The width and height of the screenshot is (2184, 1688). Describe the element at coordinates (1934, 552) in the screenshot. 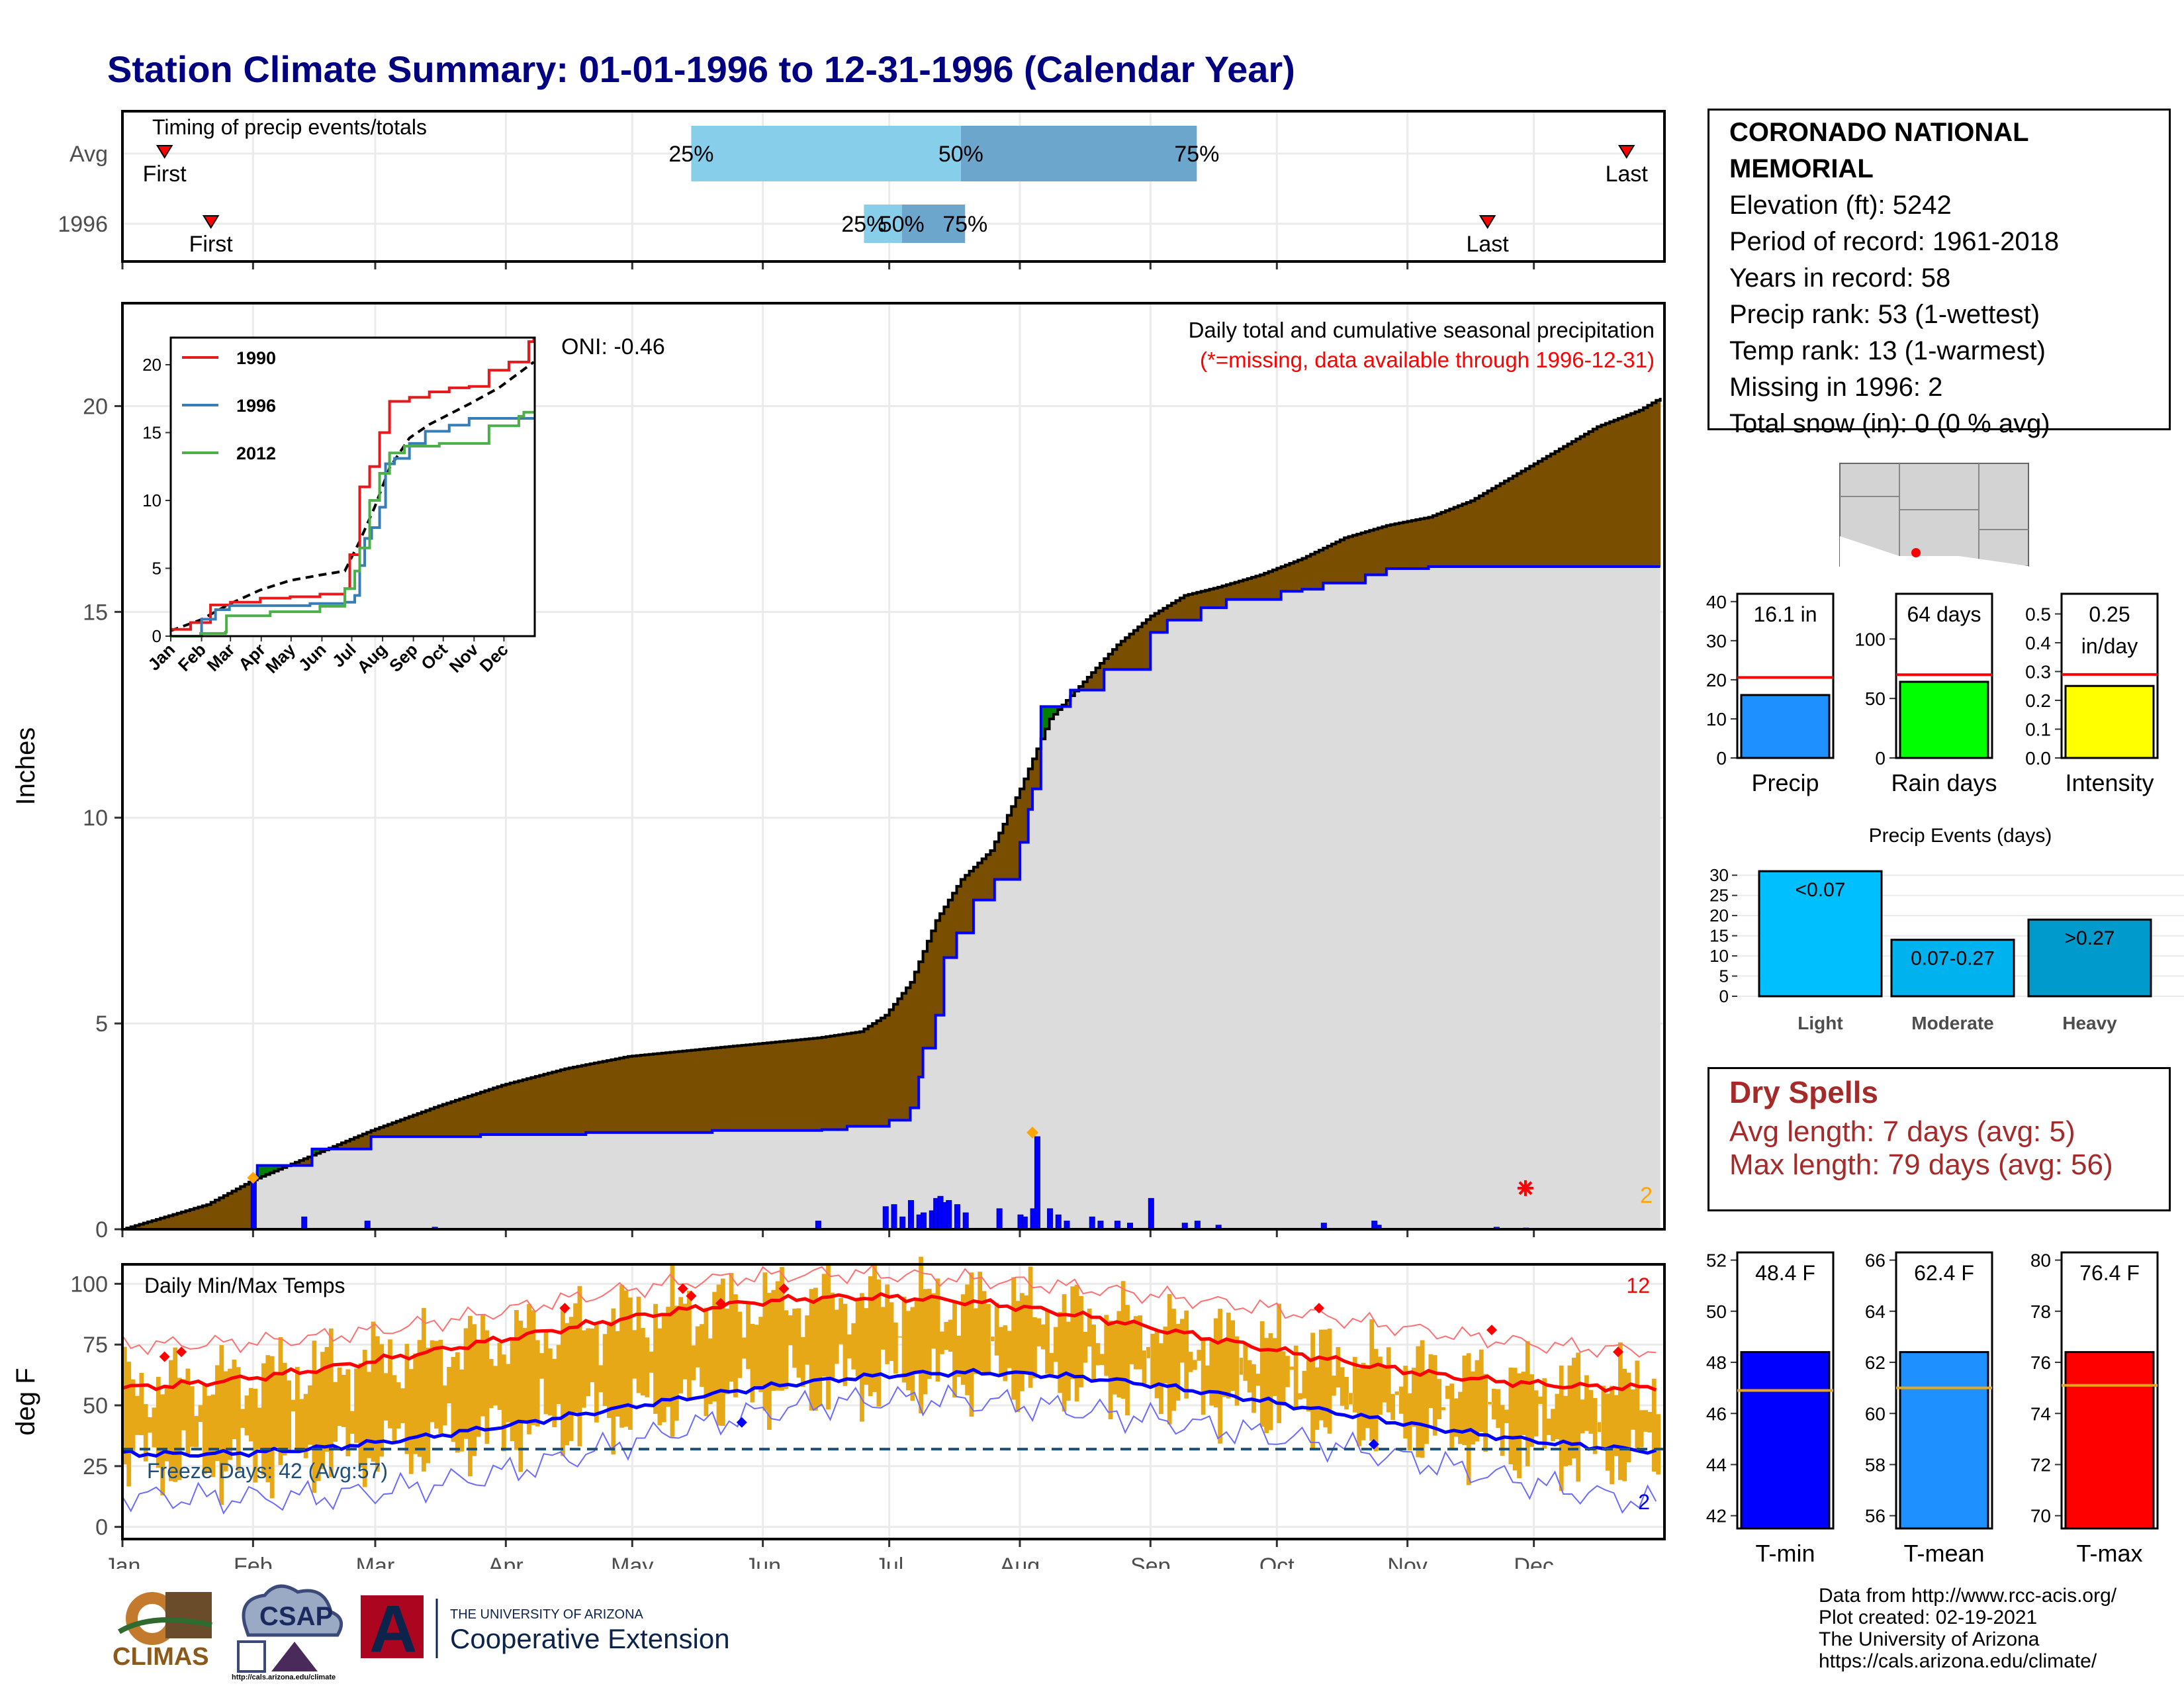

I see `map-mexico` at that location.